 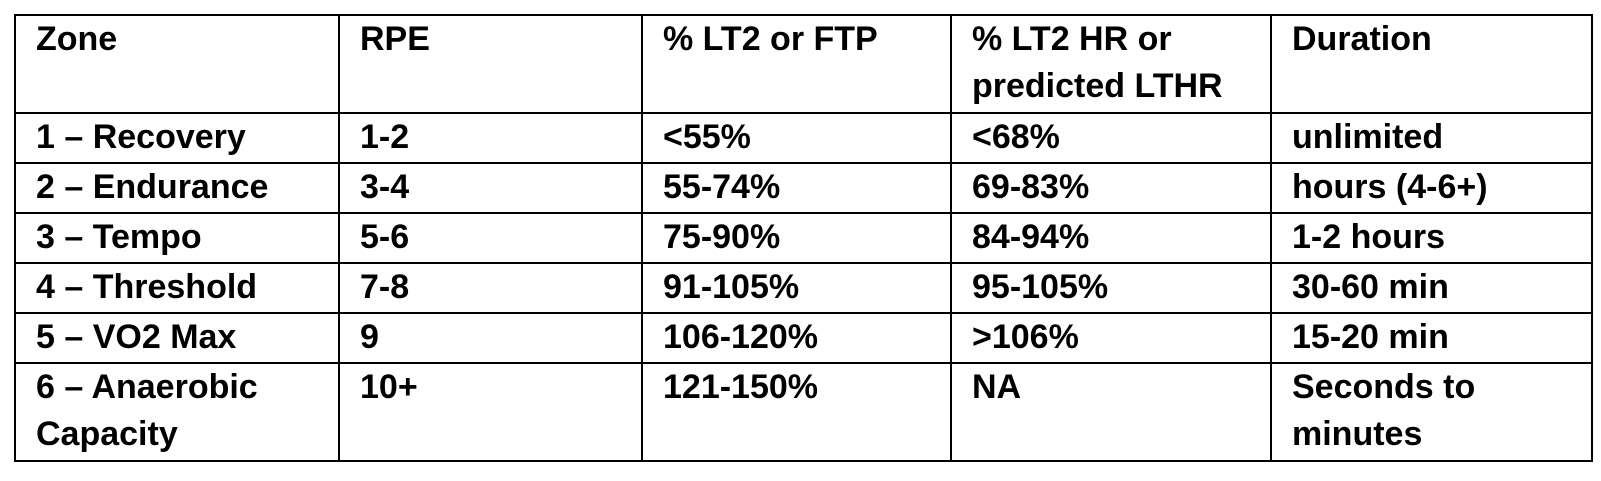 I want to click on cell-lt2-ftp: 91-105%, so click(x=796, y=288).